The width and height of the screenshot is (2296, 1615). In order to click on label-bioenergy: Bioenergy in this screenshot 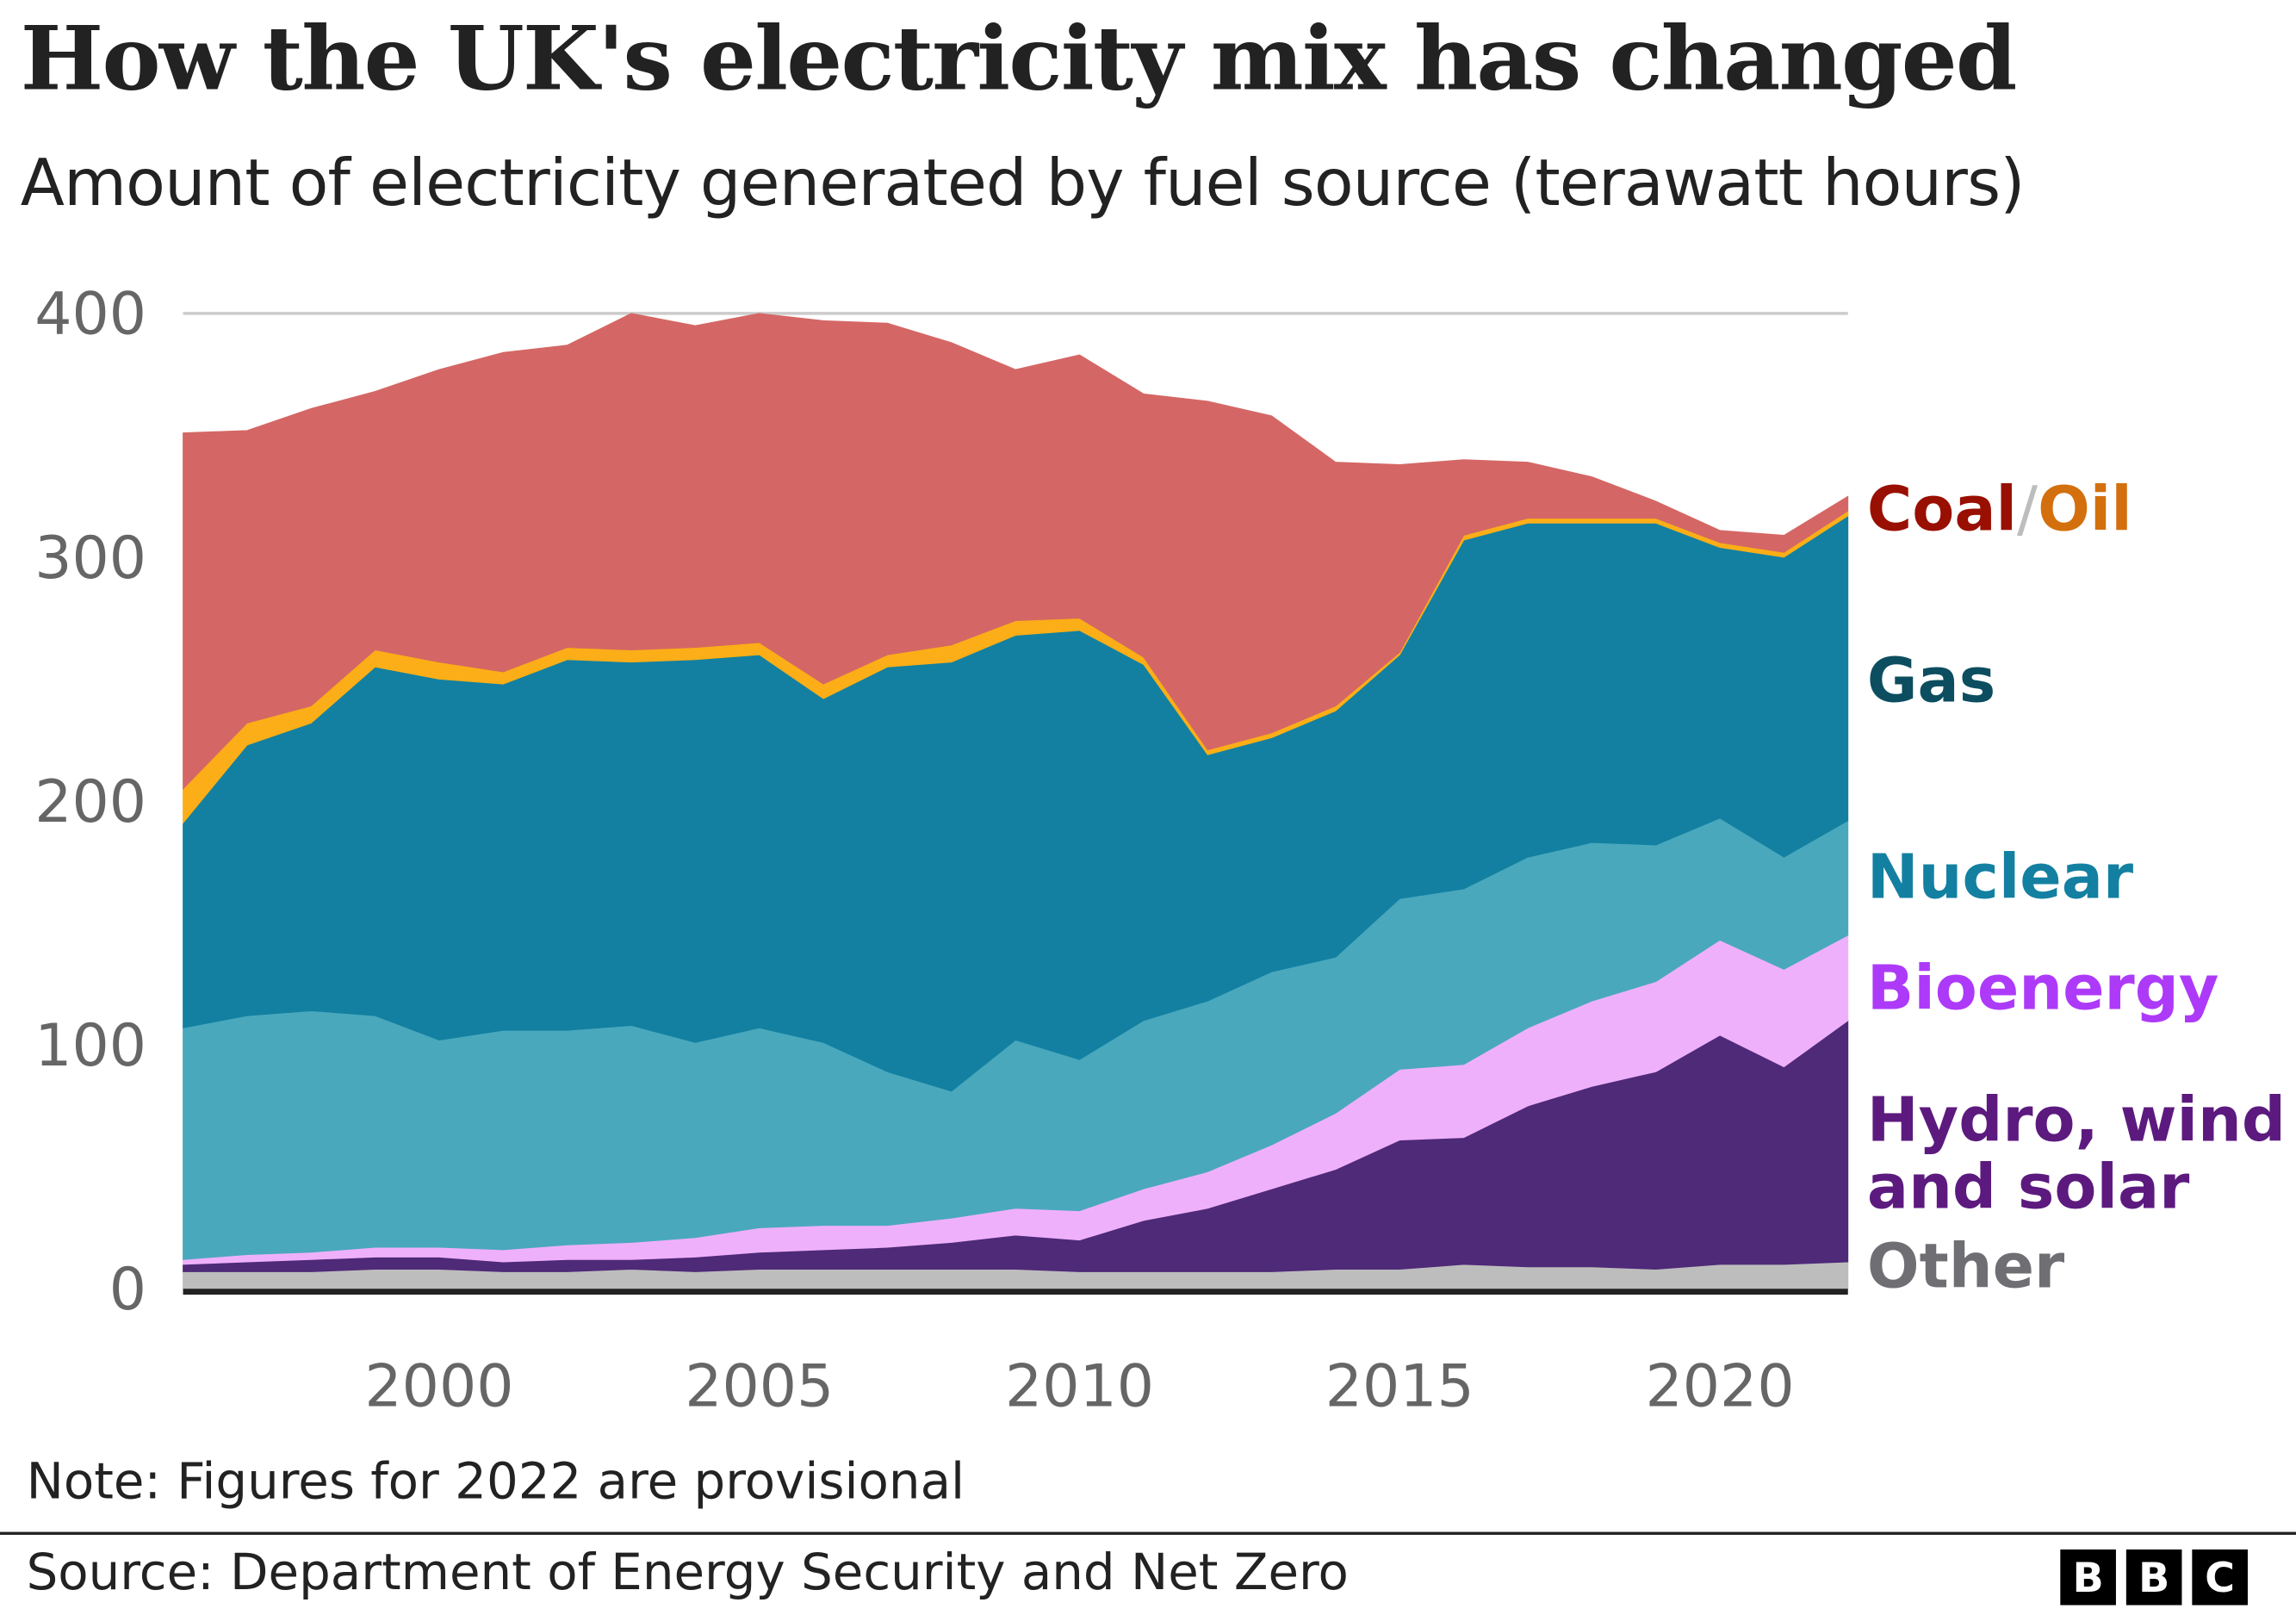, I will do `click(2042, 988)`.